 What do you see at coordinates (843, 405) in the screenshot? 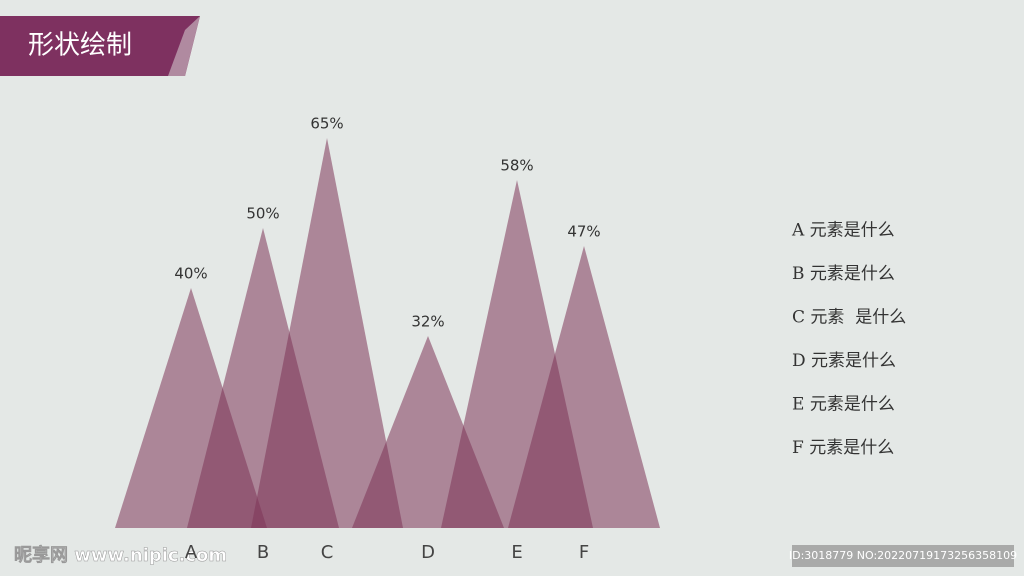
I see `legend-item: E 元素是什么` at bounding box center [843, 405].